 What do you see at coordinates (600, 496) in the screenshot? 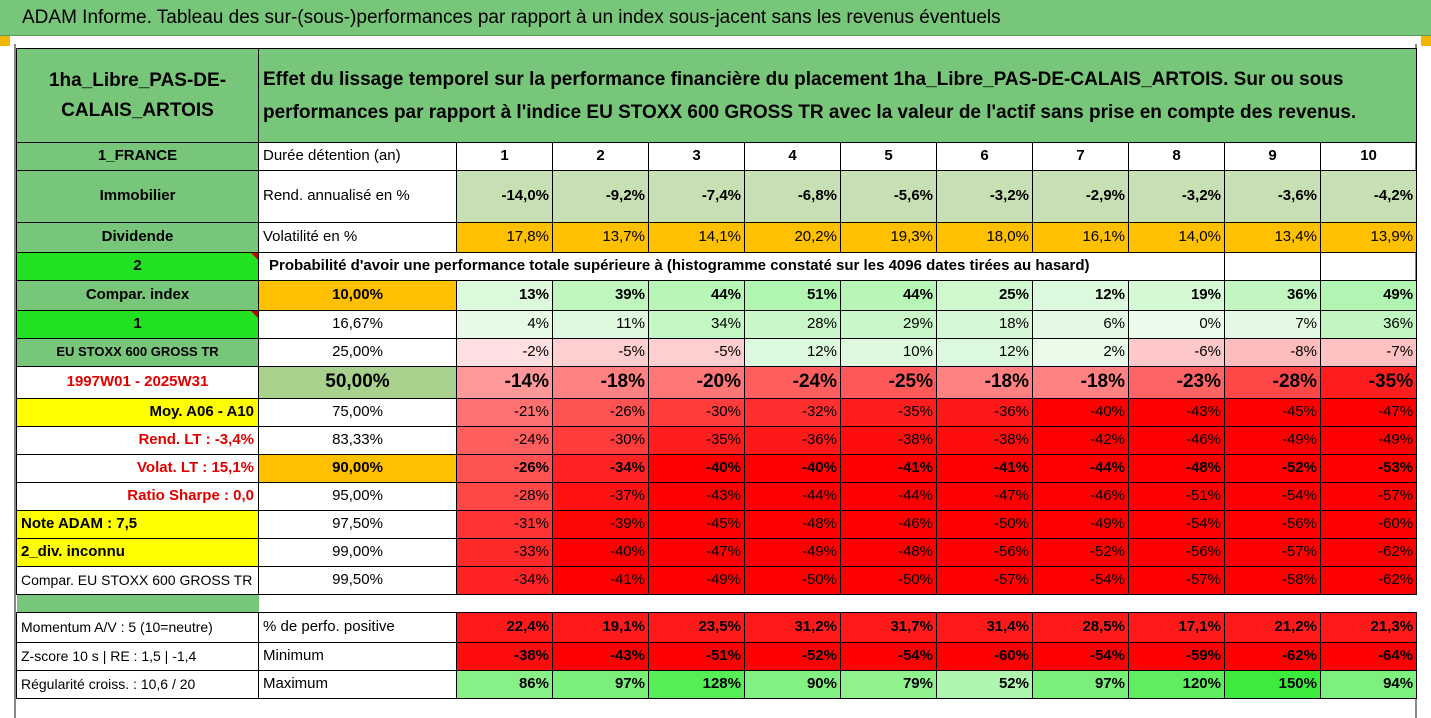
I see `percentile-value: -37%` at bounding box center [600, 496].